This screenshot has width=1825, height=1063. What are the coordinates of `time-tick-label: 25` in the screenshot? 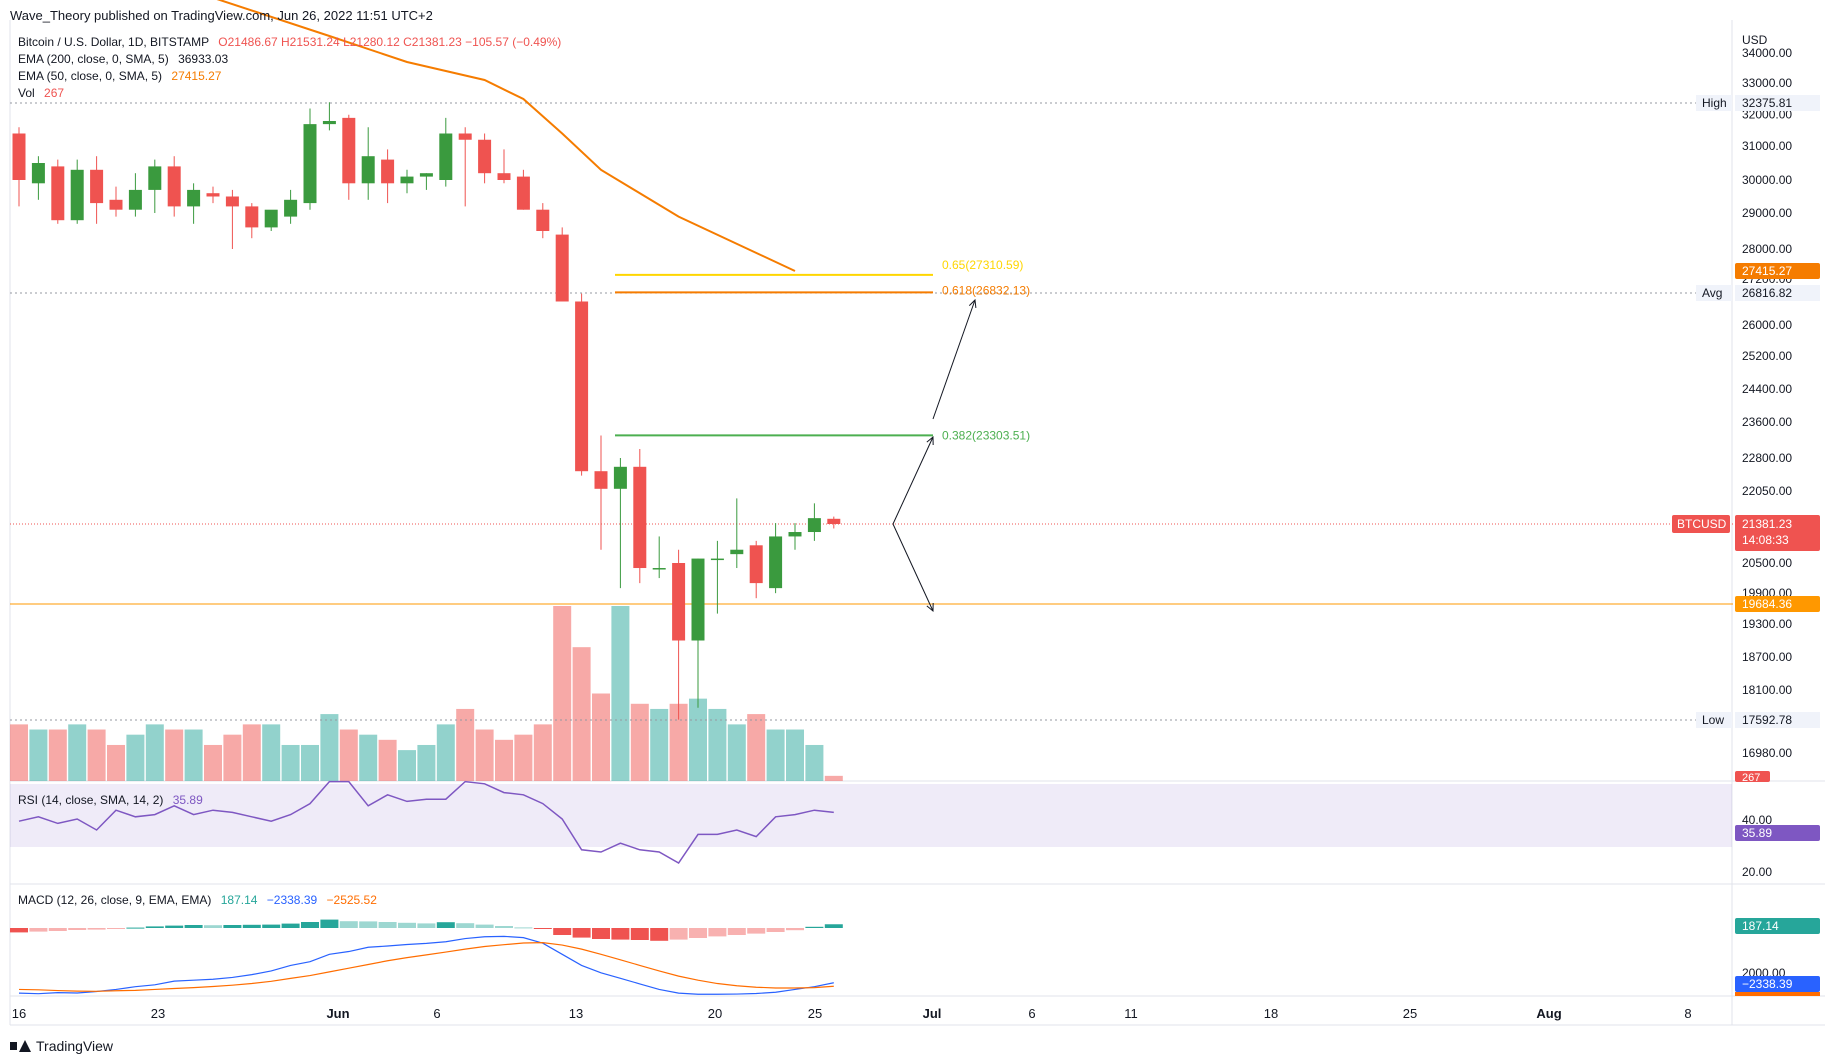 It's located at (1410, 1013).